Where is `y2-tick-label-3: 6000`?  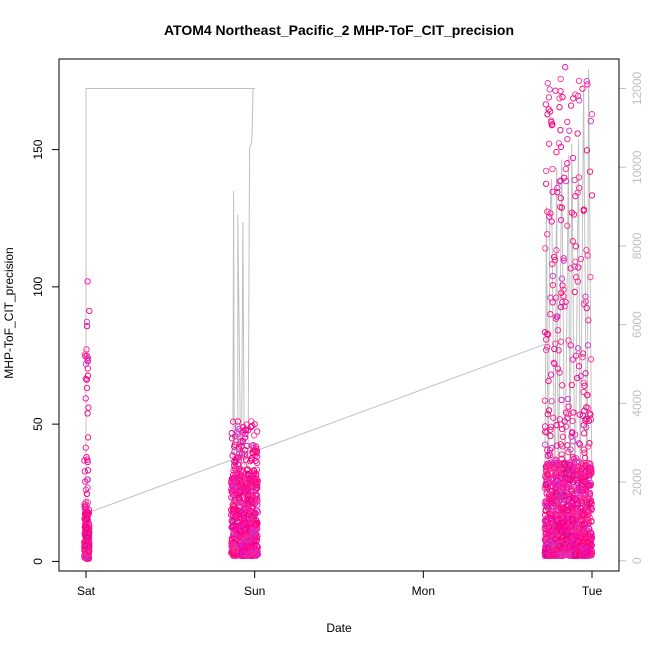
y2-tick-label-3: 6000 is located at coordinates (637, 324).